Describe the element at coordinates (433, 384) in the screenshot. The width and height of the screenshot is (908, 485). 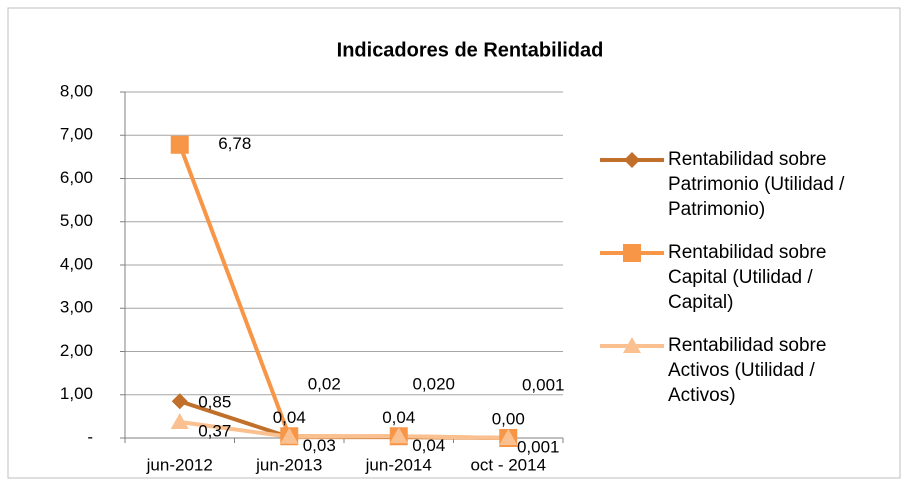
I see `data-label: 0,020` at that location.